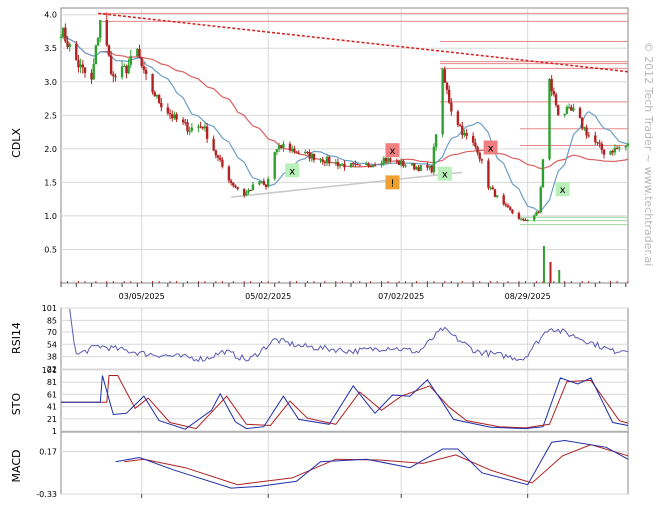 The width and height of the screenshot is (657, 518). I want to click on macd-frame, so click(344, 463).